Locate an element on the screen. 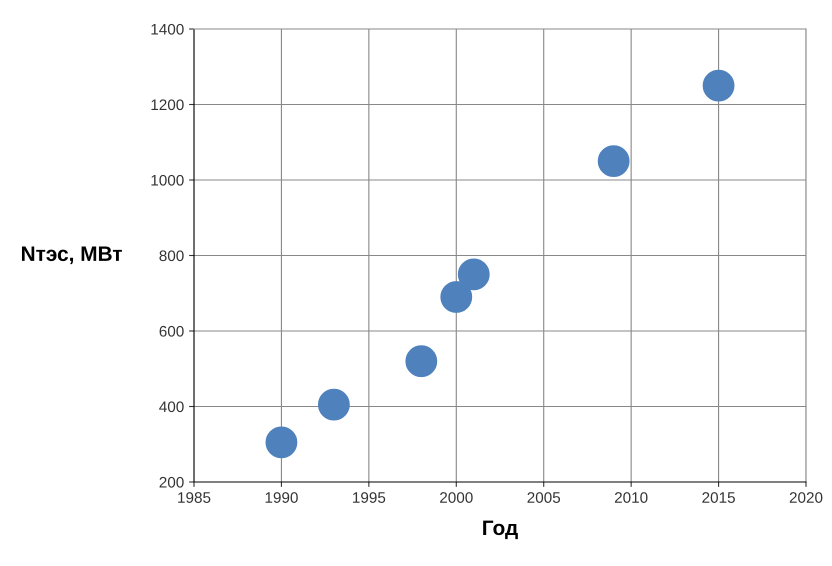 This screenshot has width=832, height=566. x-tick-label: 2020 is located at coordinates (806, 497).